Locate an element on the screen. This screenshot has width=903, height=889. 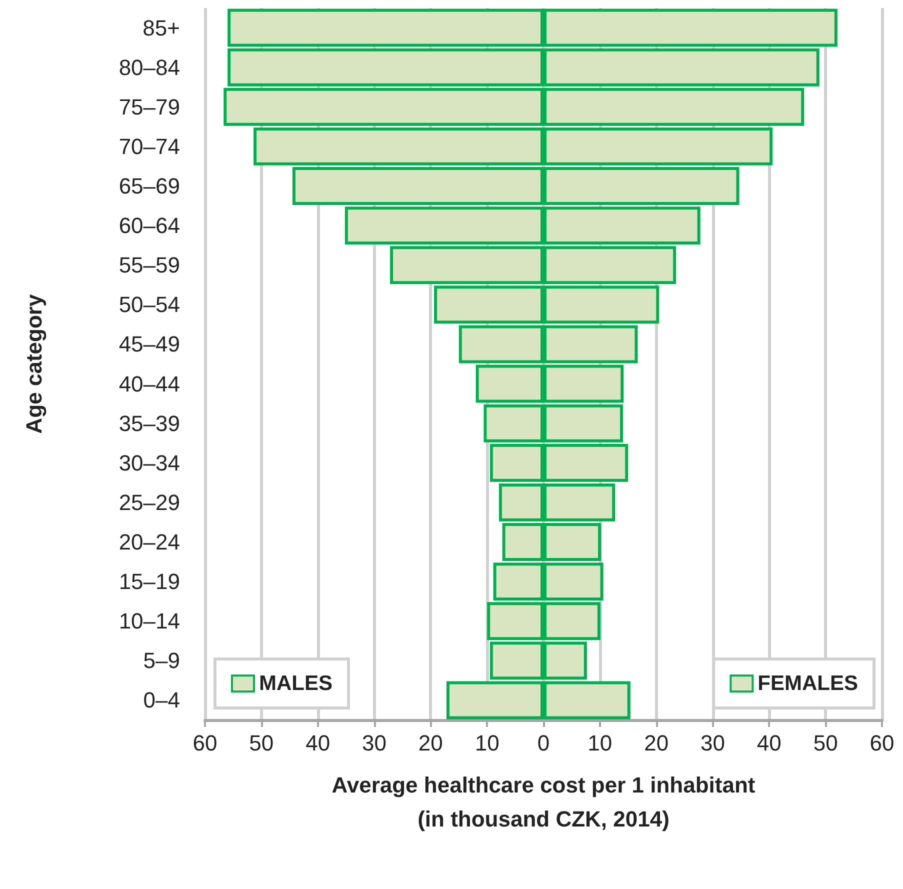
y-tick-label: 85+ is located at coordinates (161, 27).